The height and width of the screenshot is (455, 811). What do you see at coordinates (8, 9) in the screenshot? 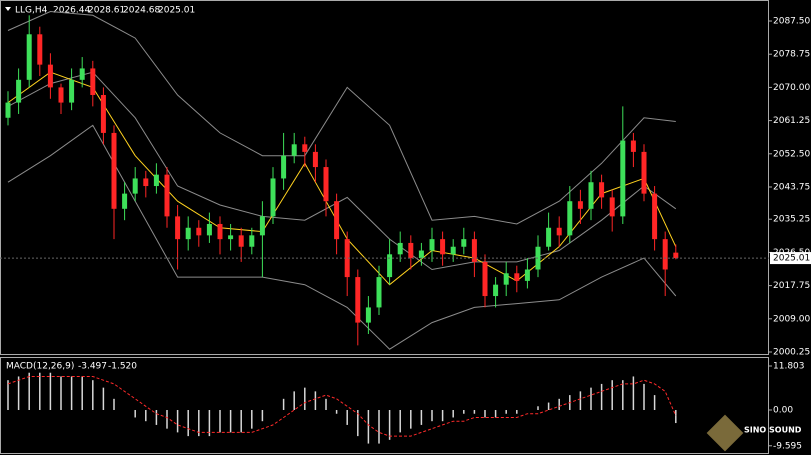
I see `menu-triangle` at bounding box center [8, 9].